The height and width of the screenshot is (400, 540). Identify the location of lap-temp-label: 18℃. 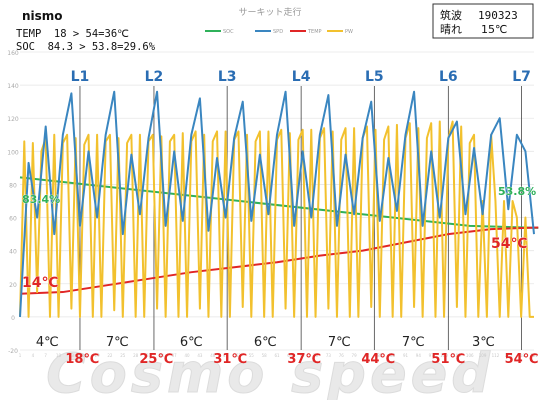
(82, 359).